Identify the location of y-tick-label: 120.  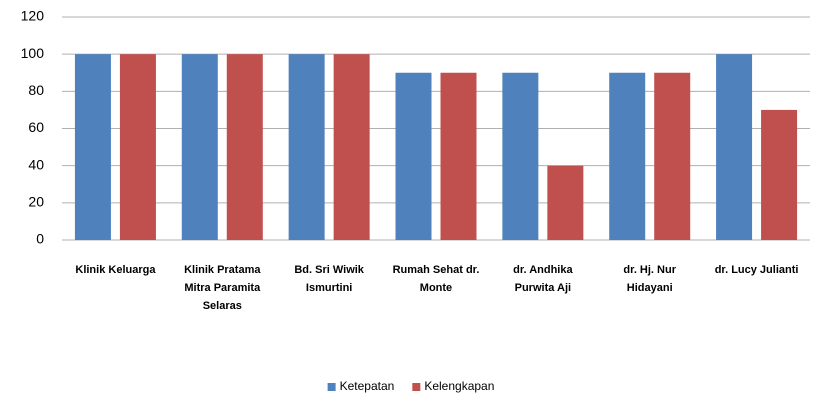
(33, 16).